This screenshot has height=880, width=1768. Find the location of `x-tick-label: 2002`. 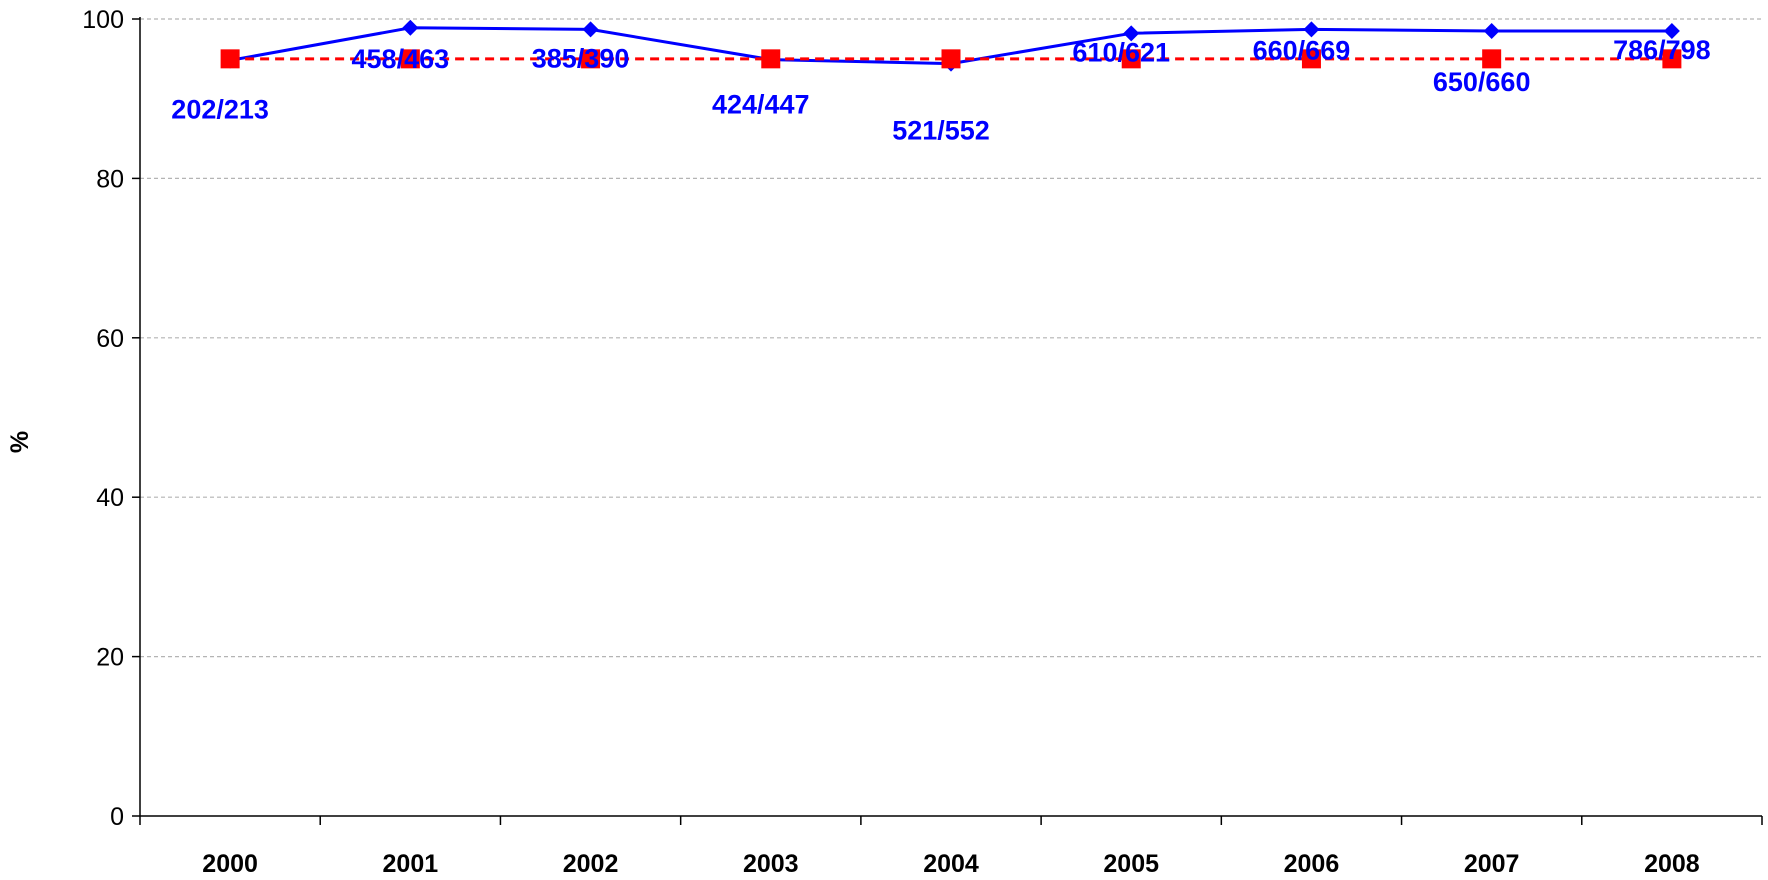

x-tick-label: 2002 is located at coordinates (591, 864).